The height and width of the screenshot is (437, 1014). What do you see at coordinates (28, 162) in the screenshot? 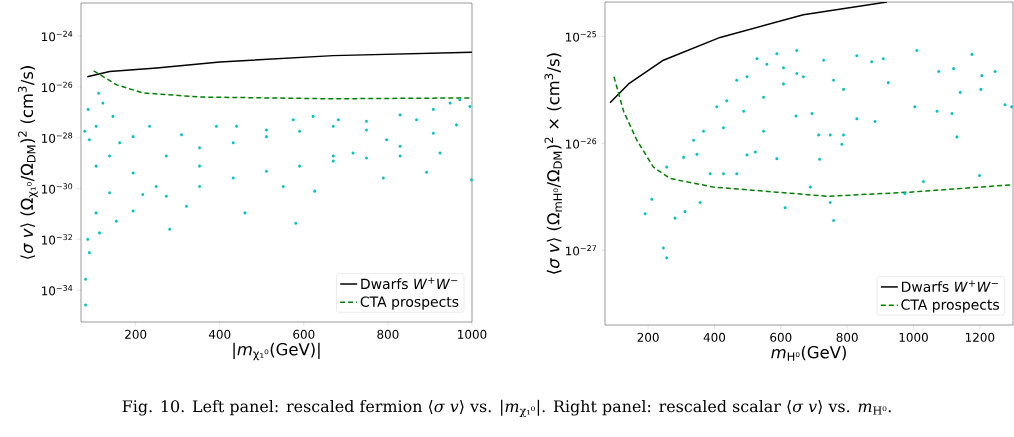
I see `text: ⟨σ v⟩ (Ω$_{χ₁⁰}$/Ω$_{DM}$)$^{2}$ (cm$^{3}$/s)` at bounding box center [28, 162].